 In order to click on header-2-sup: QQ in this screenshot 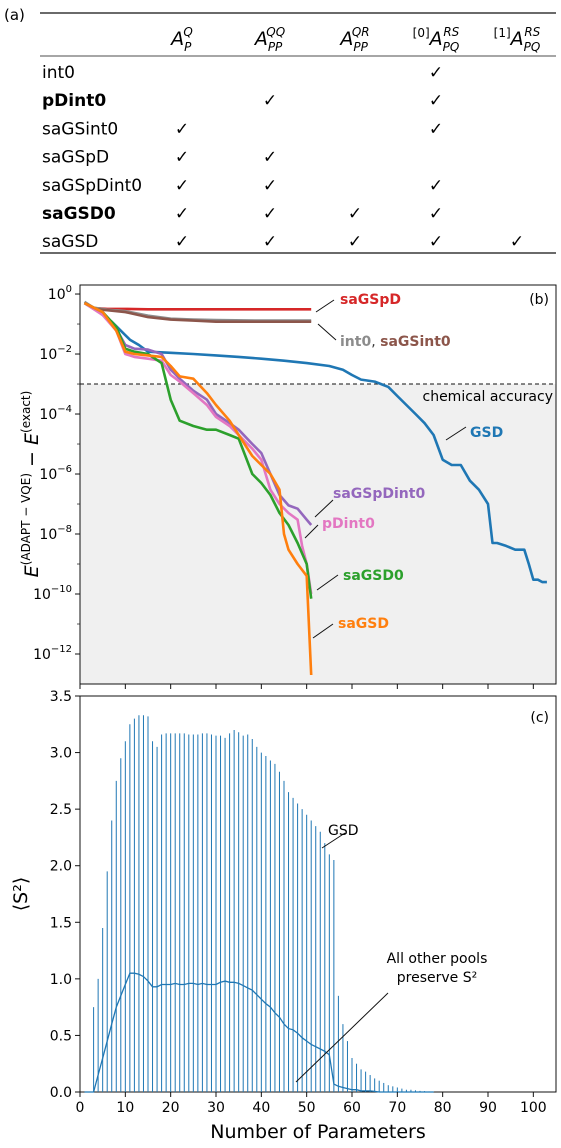, I will do `click(275, 32)`.